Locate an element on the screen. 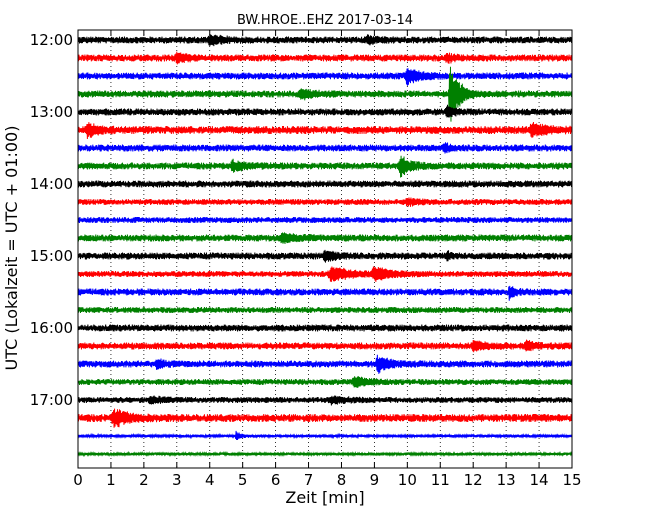 The height and width of the screenshot is (520, 650). x-tick-label: 2 is located at coordinates (144, 480).